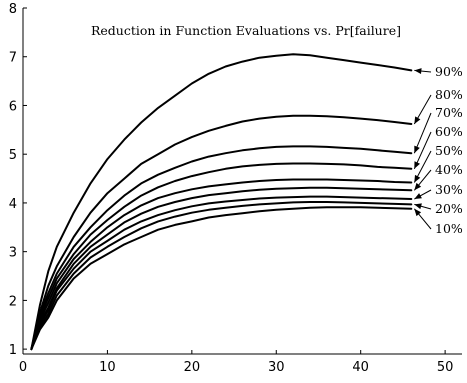  Describe the element at coordinates (449, 94) in the screenshot. I see `series-label: 80%` at that location.